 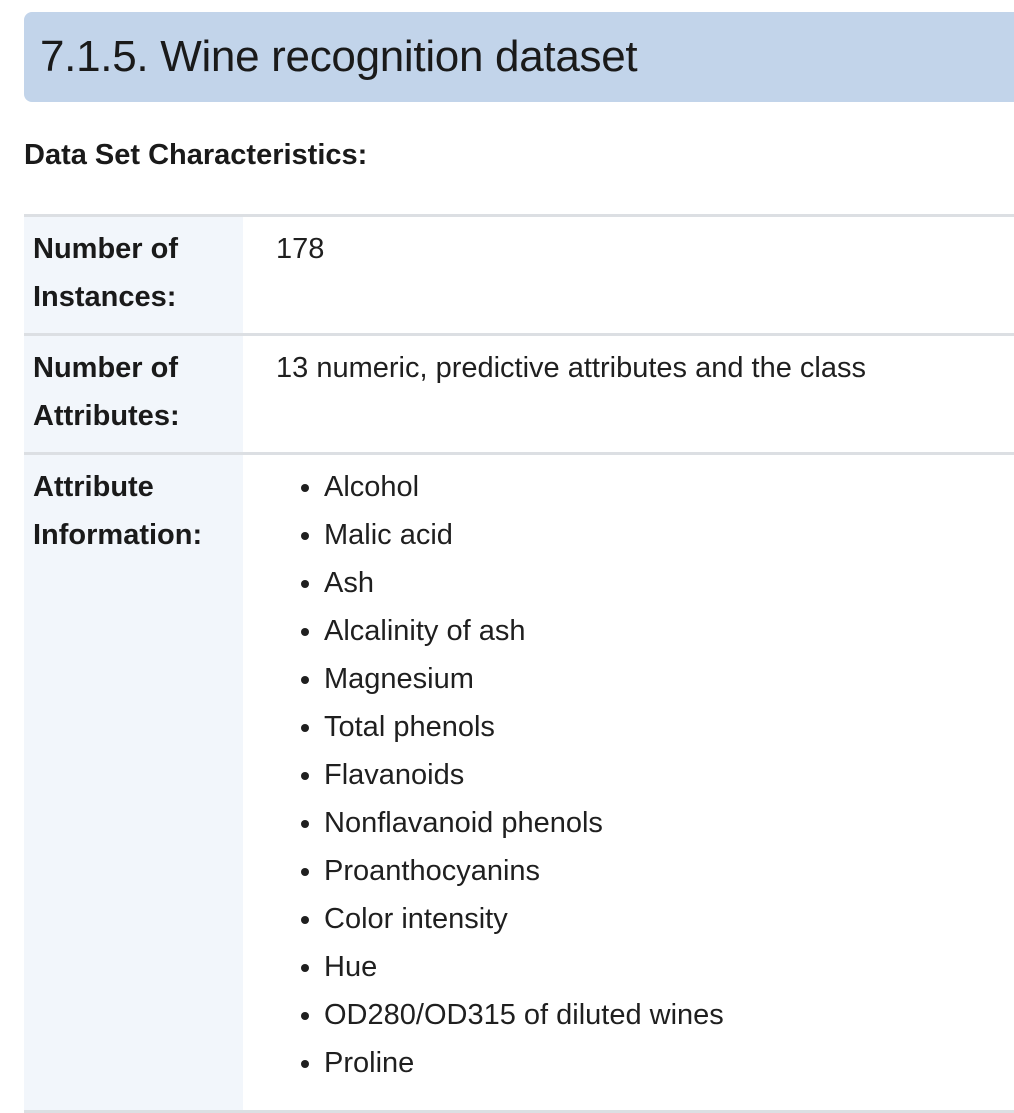 I want to click on list-item: Nonflavanoid phenols, so click(x=669, y=823).